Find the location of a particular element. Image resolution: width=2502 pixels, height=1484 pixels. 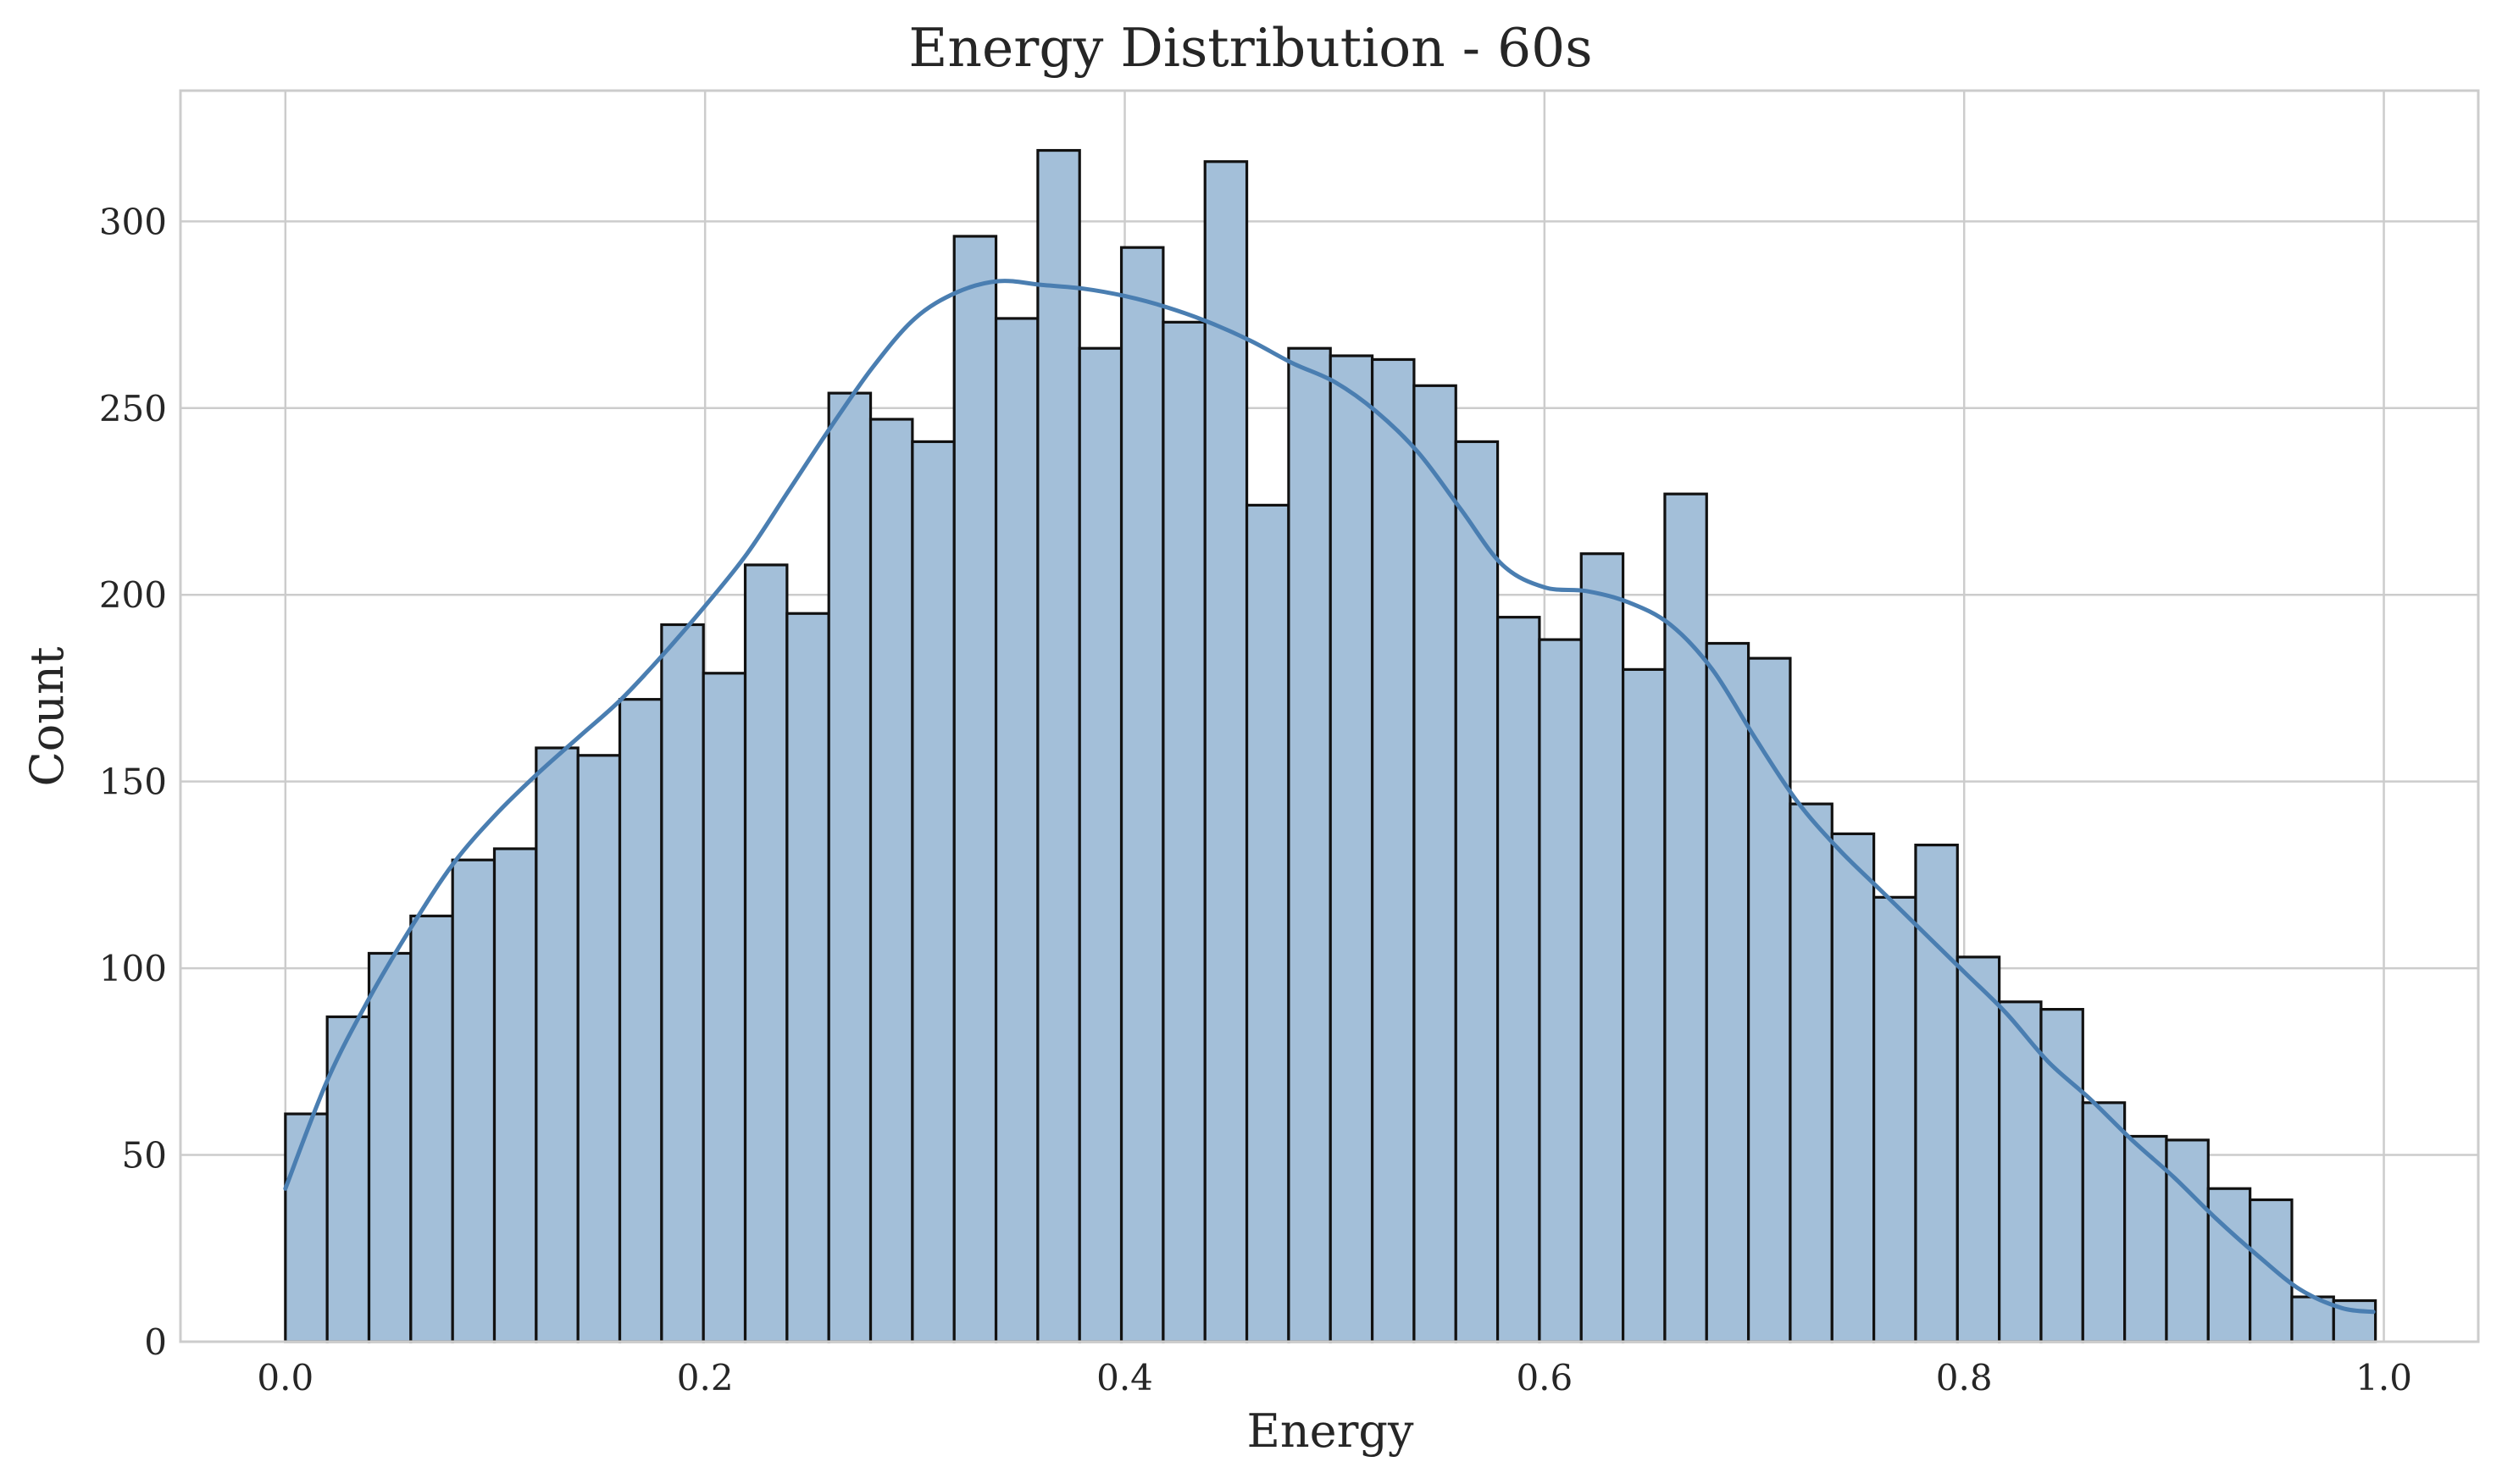

y-axis-label: Count is located at coordinates (47, 716).